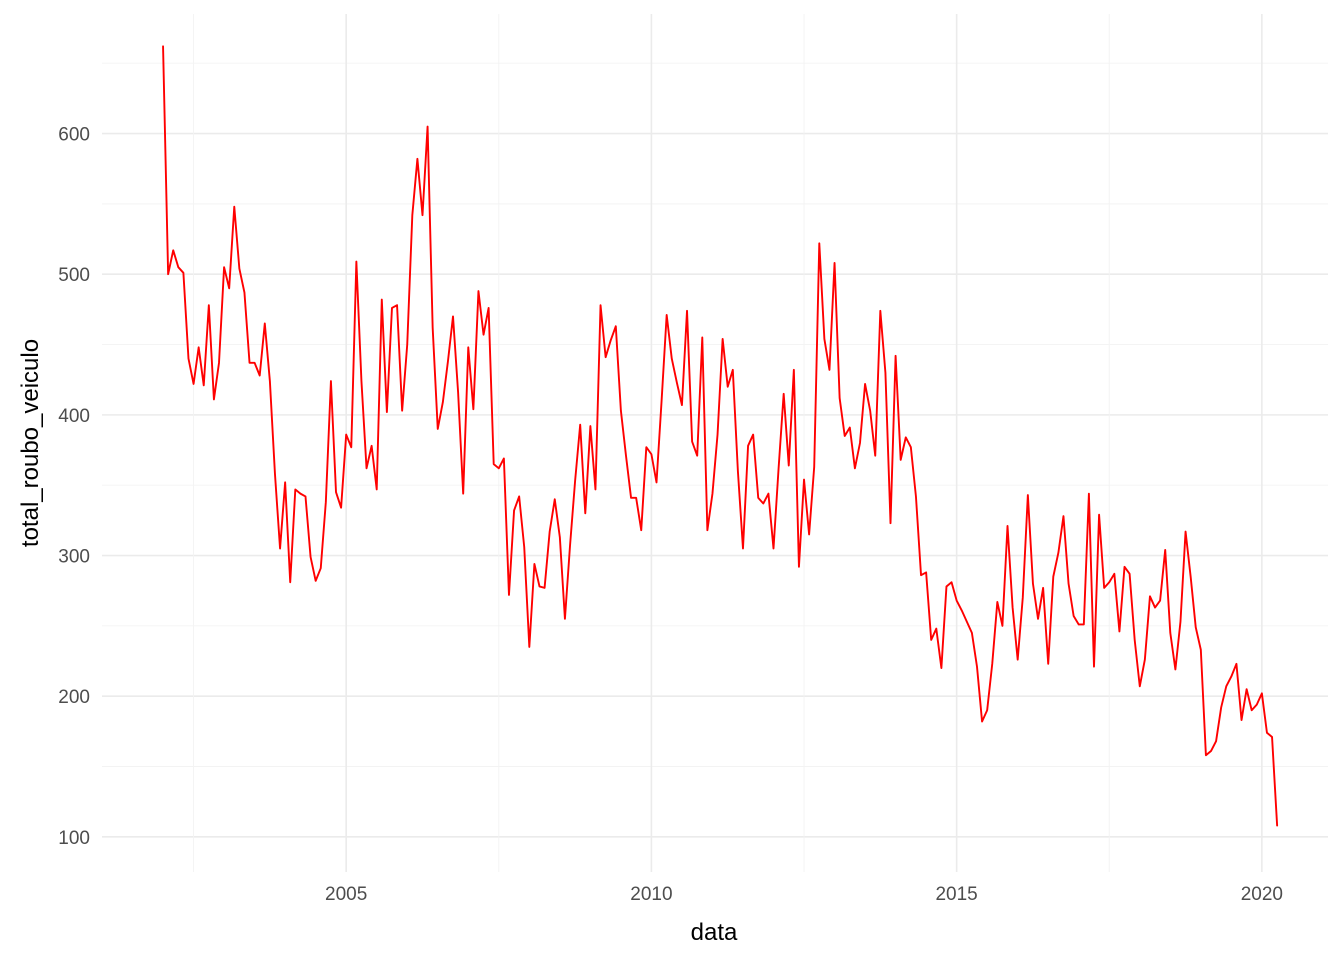 This screenshot has height=960, width=1344. What do you see at coordinates (714, 932) in the screenshot?
I see `x-axis-title: data` at bounding box center [714, 932].